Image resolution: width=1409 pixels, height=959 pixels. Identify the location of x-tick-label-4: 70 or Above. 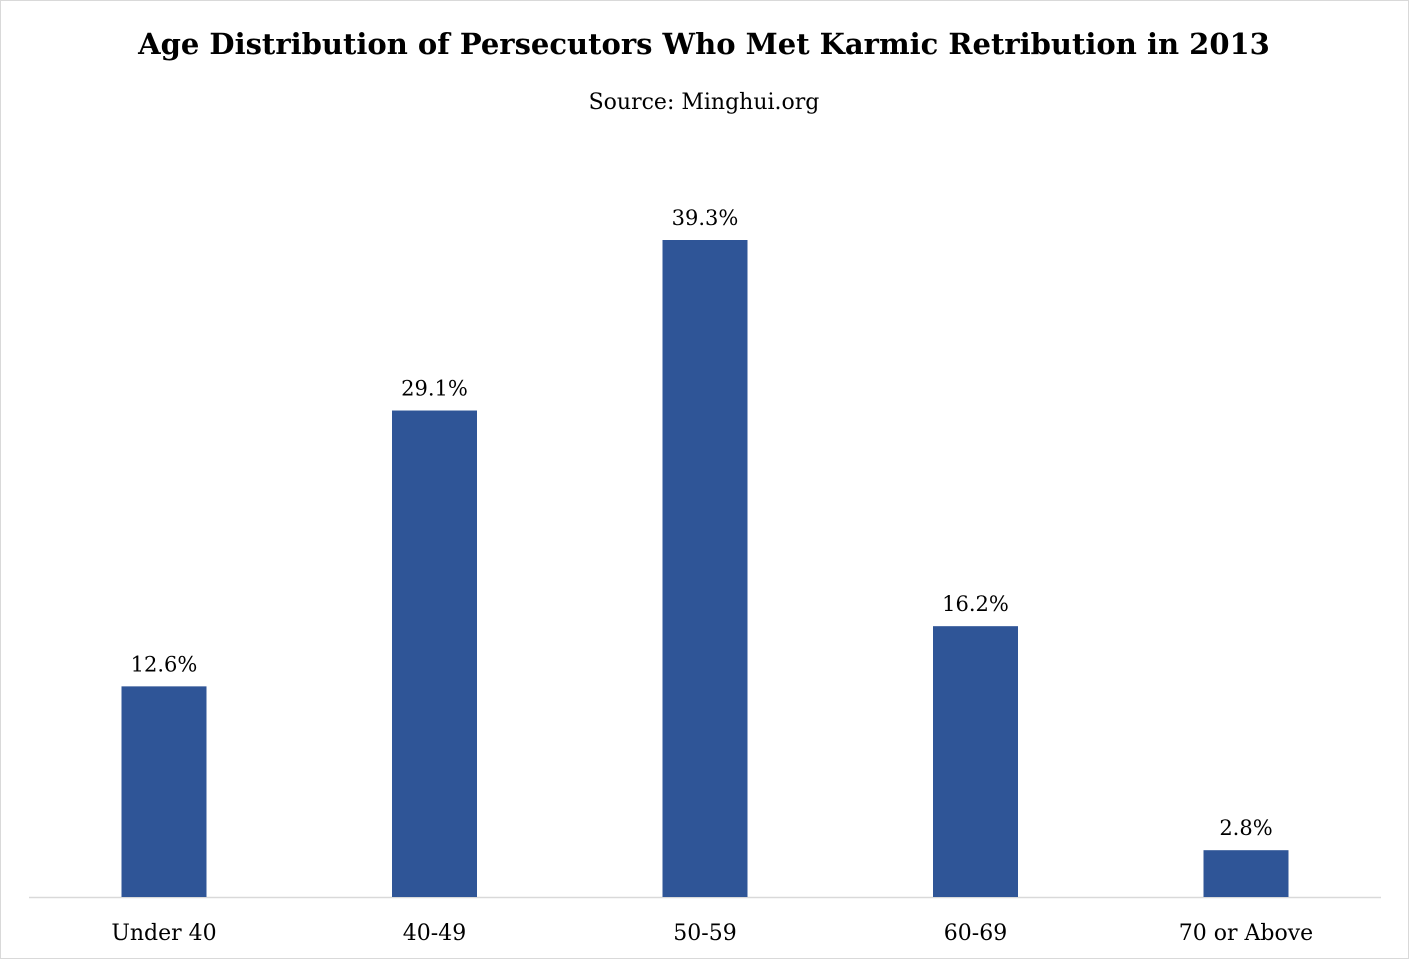
(1246, 933).